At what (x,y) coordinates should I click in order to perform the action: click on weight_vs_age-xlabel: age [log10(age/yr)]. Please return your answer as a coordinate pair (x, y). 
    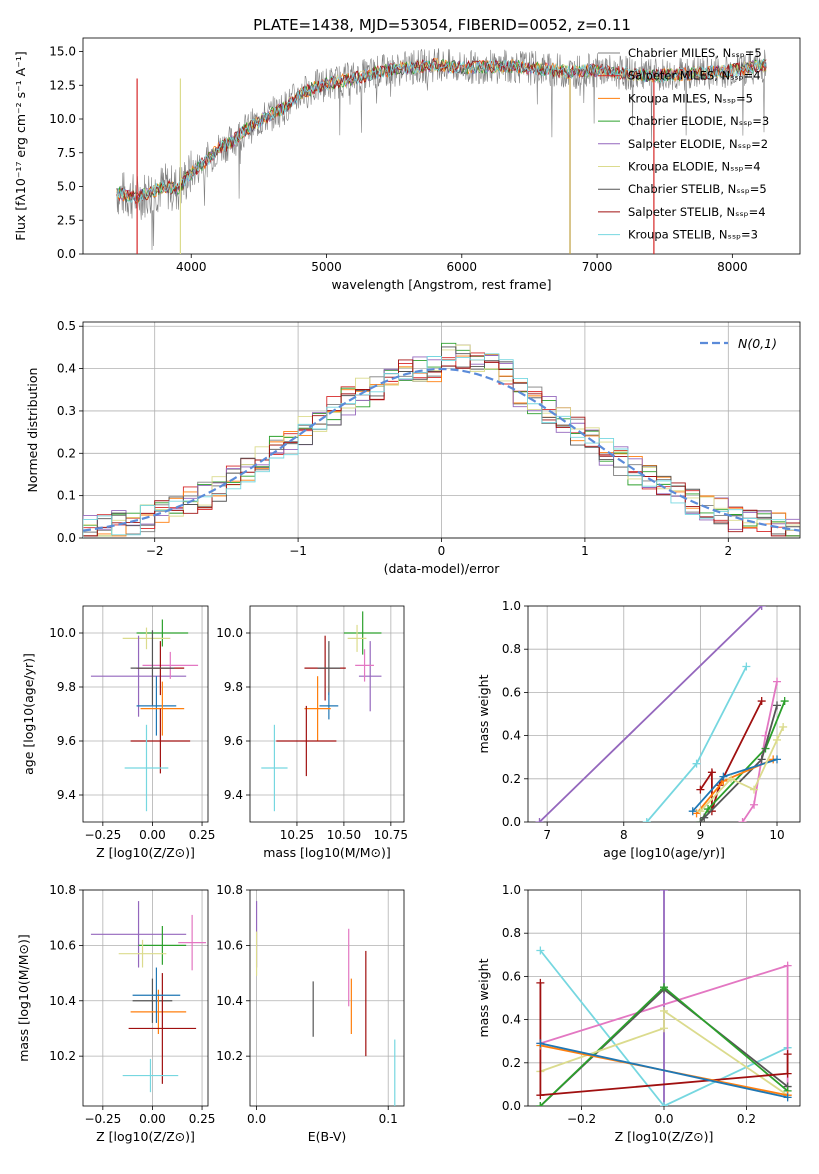
    Looking at the image, I should click on (664, 852).